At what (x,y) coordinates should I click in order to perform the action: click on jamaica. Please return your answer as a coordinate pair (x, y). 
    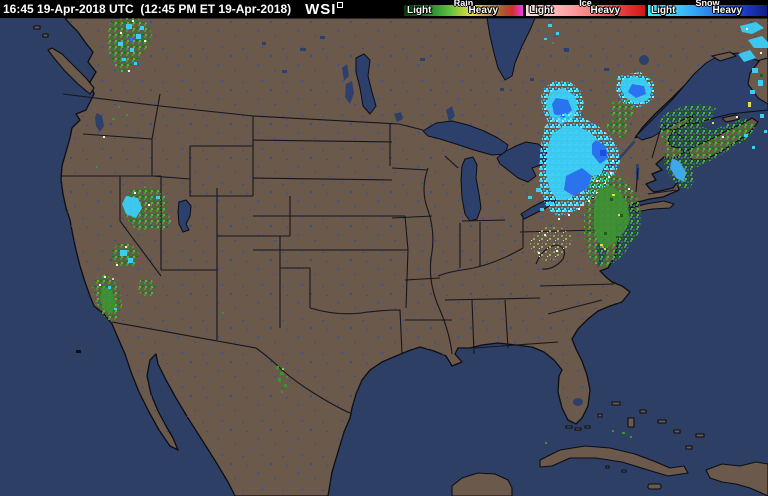
    Looking at the image, I should click on (654, 486).